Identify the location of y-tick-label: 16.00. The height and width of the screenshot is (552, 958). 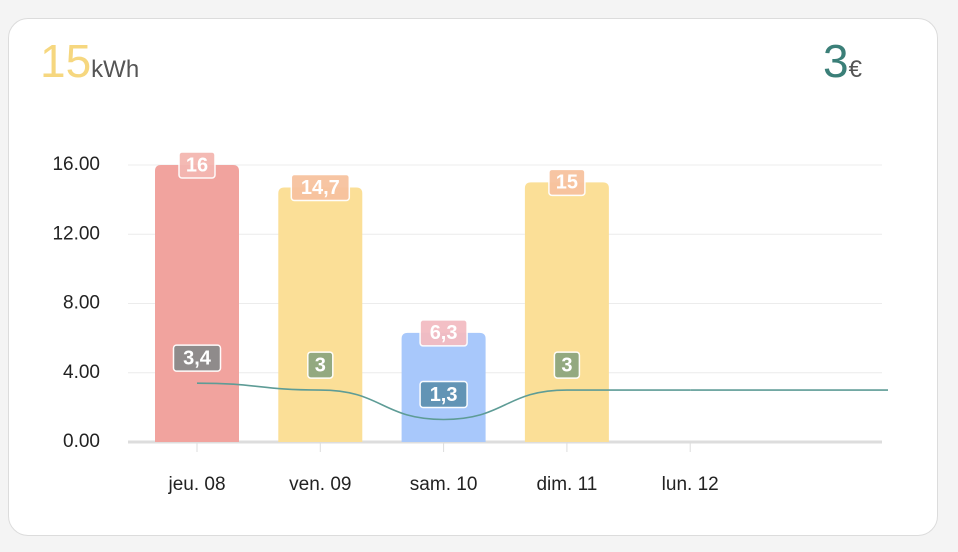
(76, 164).